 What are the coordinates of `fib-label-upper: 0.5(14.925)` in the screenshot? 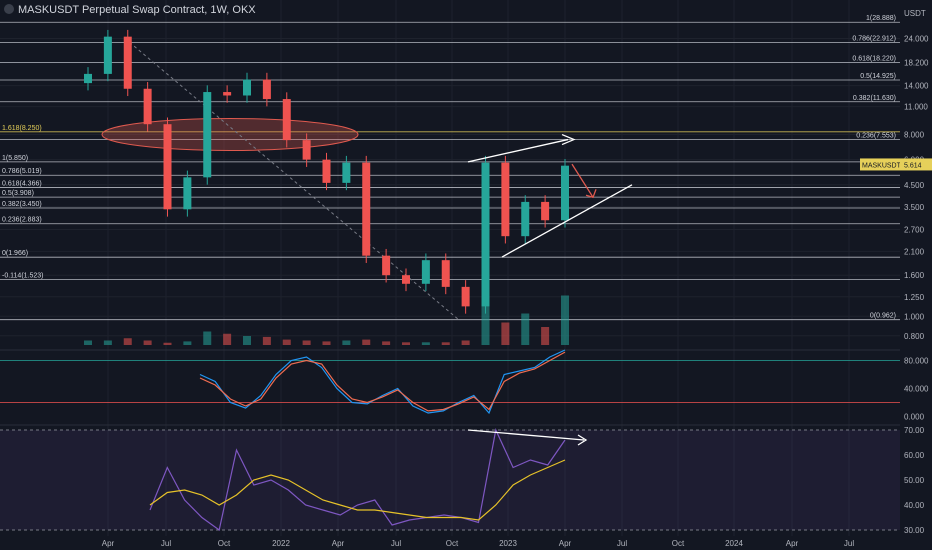 It's located at (878, 76).